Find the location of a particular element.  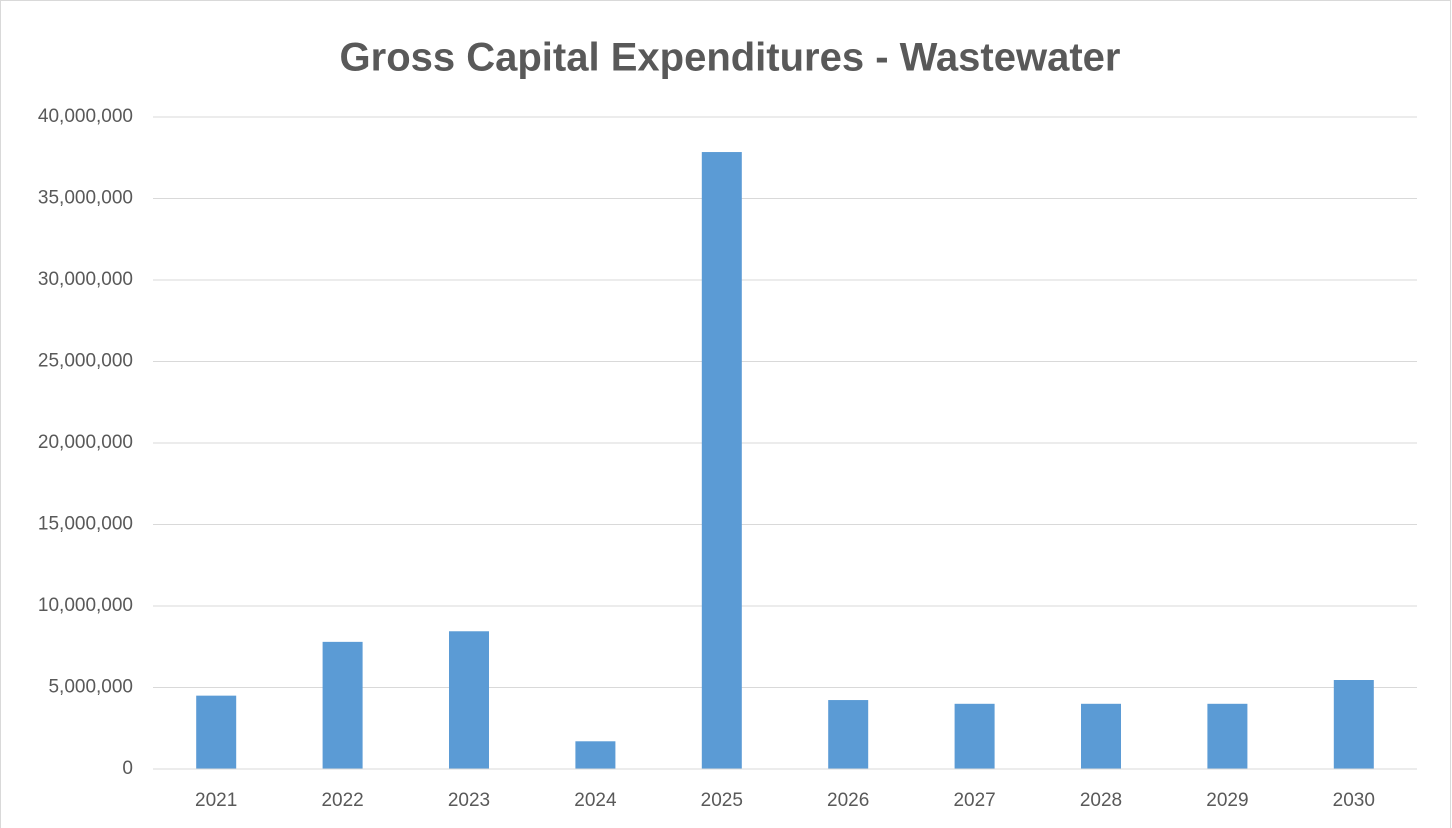

y-tick-label: 15,000,000 is located at coordinates (85, 524).